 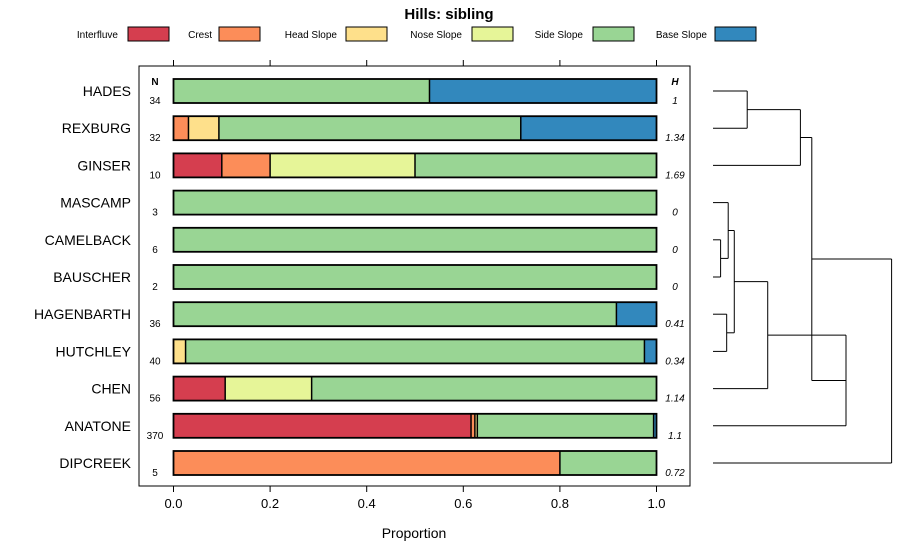 What do you see at coordinates (803, 277) in the screenshot?
I see `dendrogram` at bounding box center [803, 277].